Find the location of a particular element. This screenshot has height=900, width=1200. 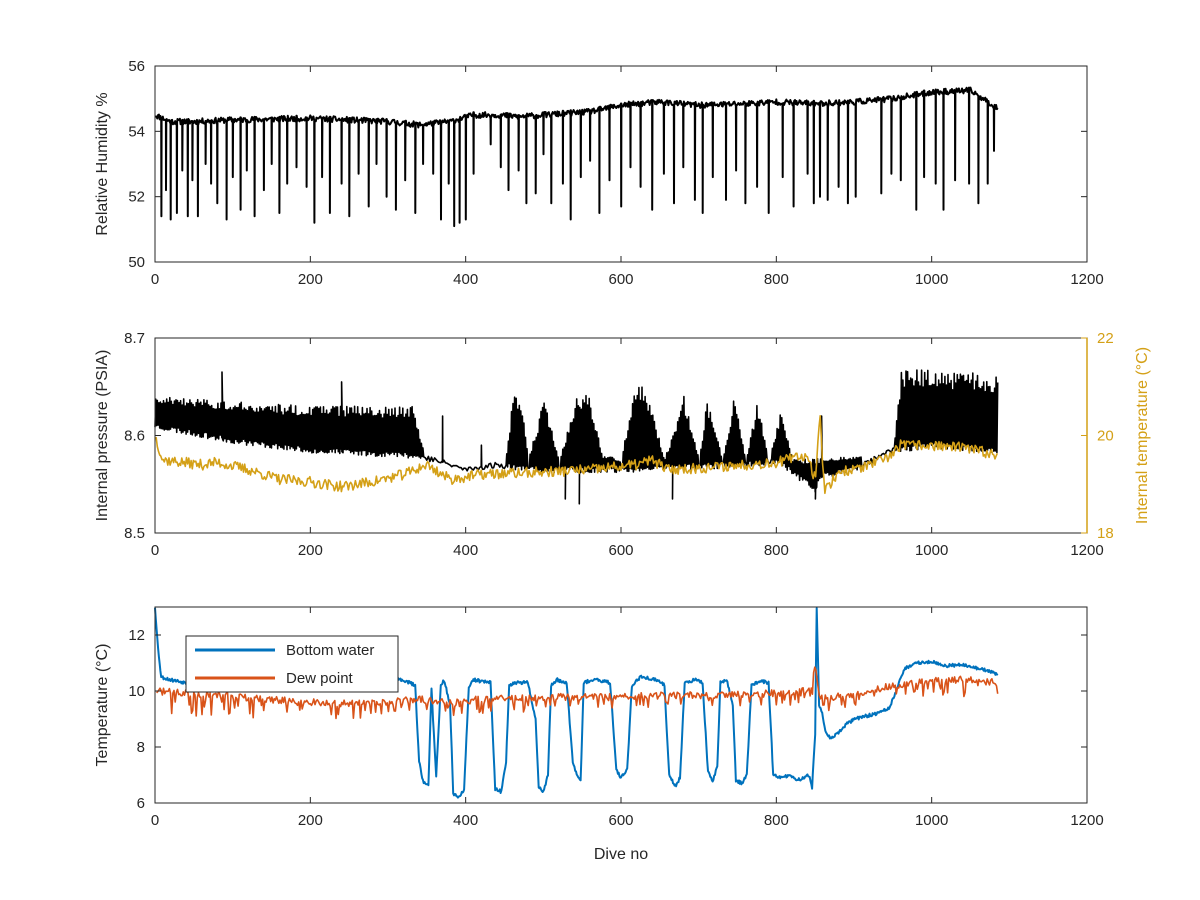

temperature-xlabel: Dive no is located at coordinates (621, 854).